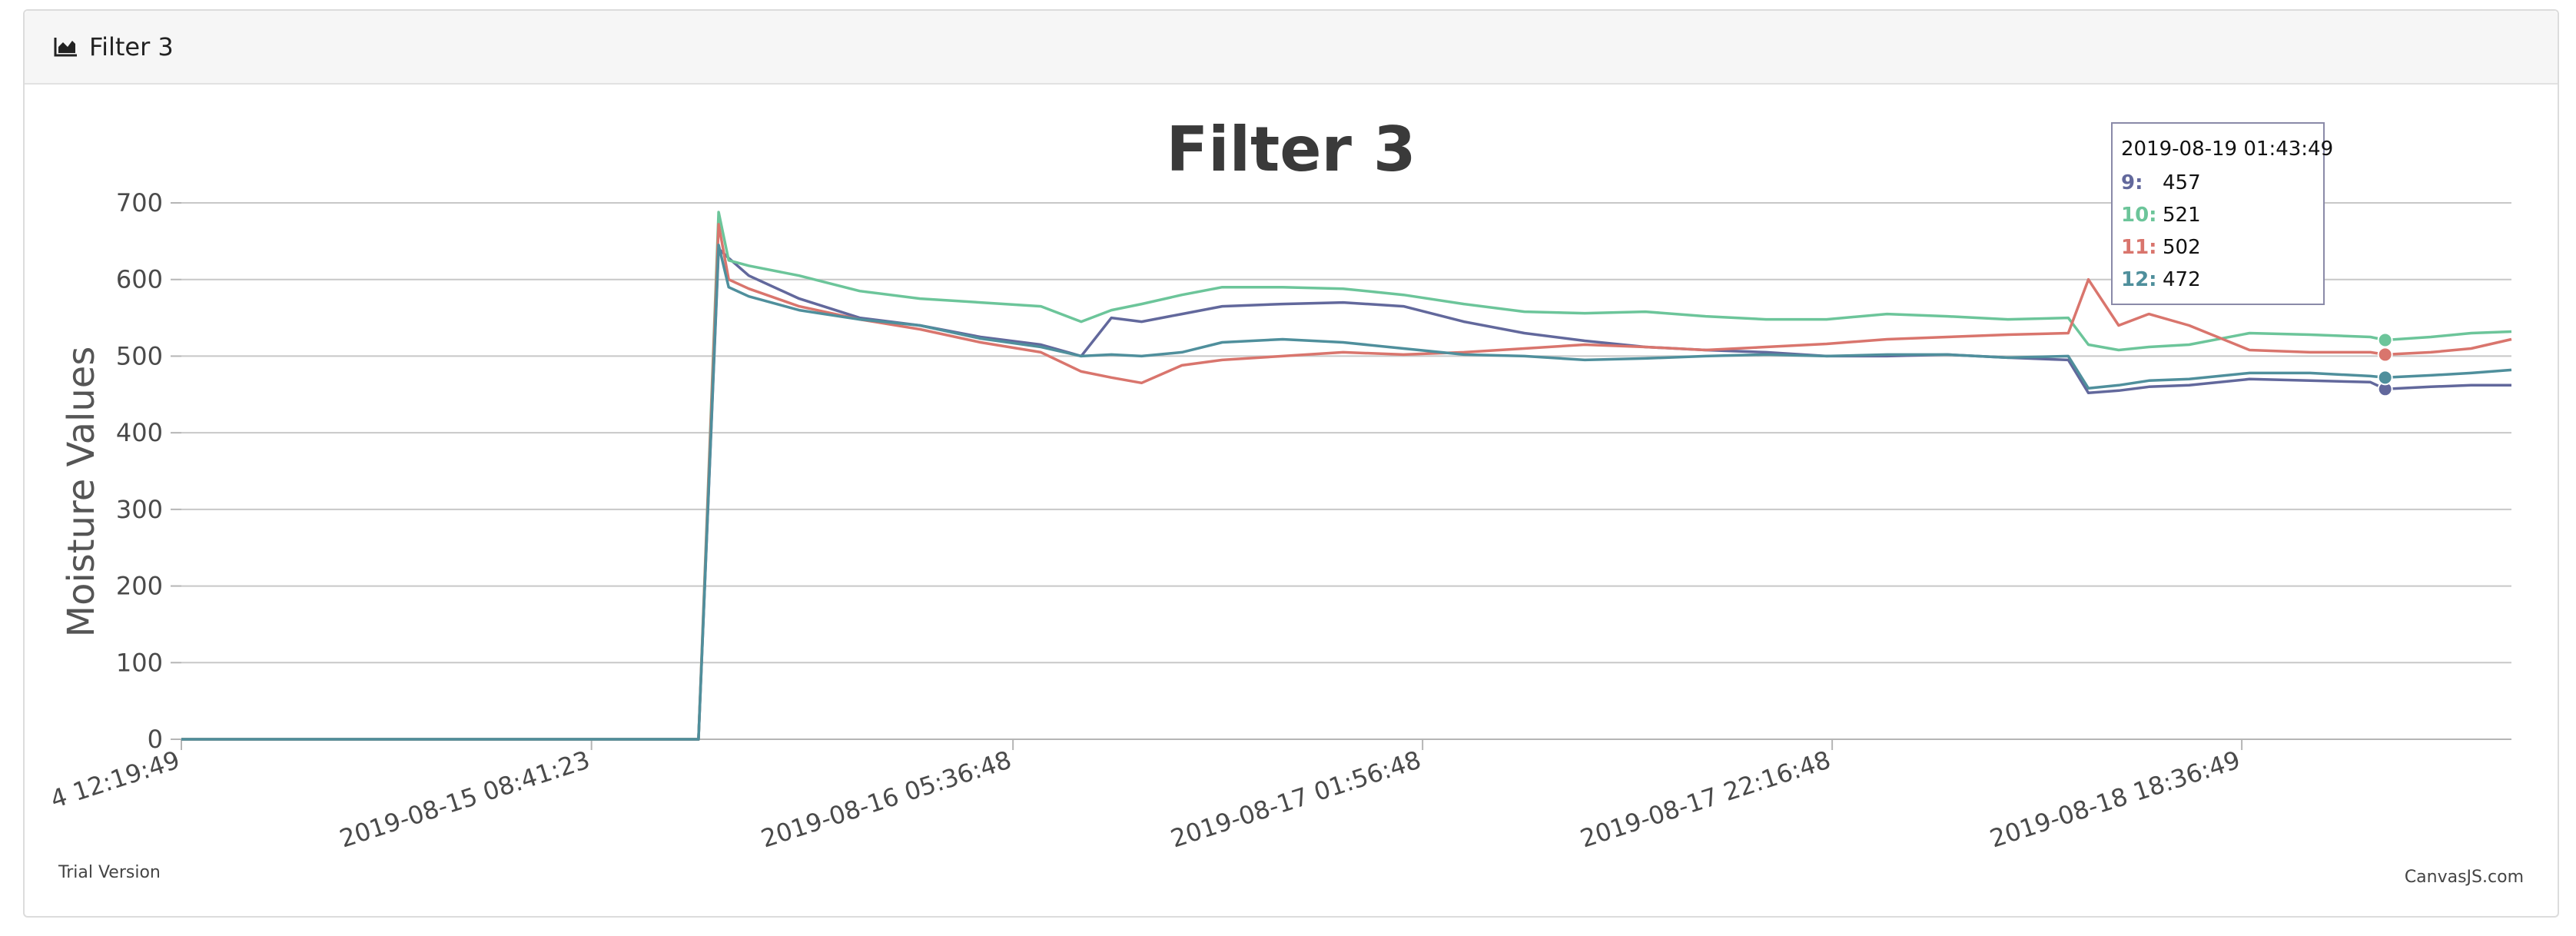  Describe the element at coordinates (65, 47) in the screenshot. I see `area-chart-icon` at that location.